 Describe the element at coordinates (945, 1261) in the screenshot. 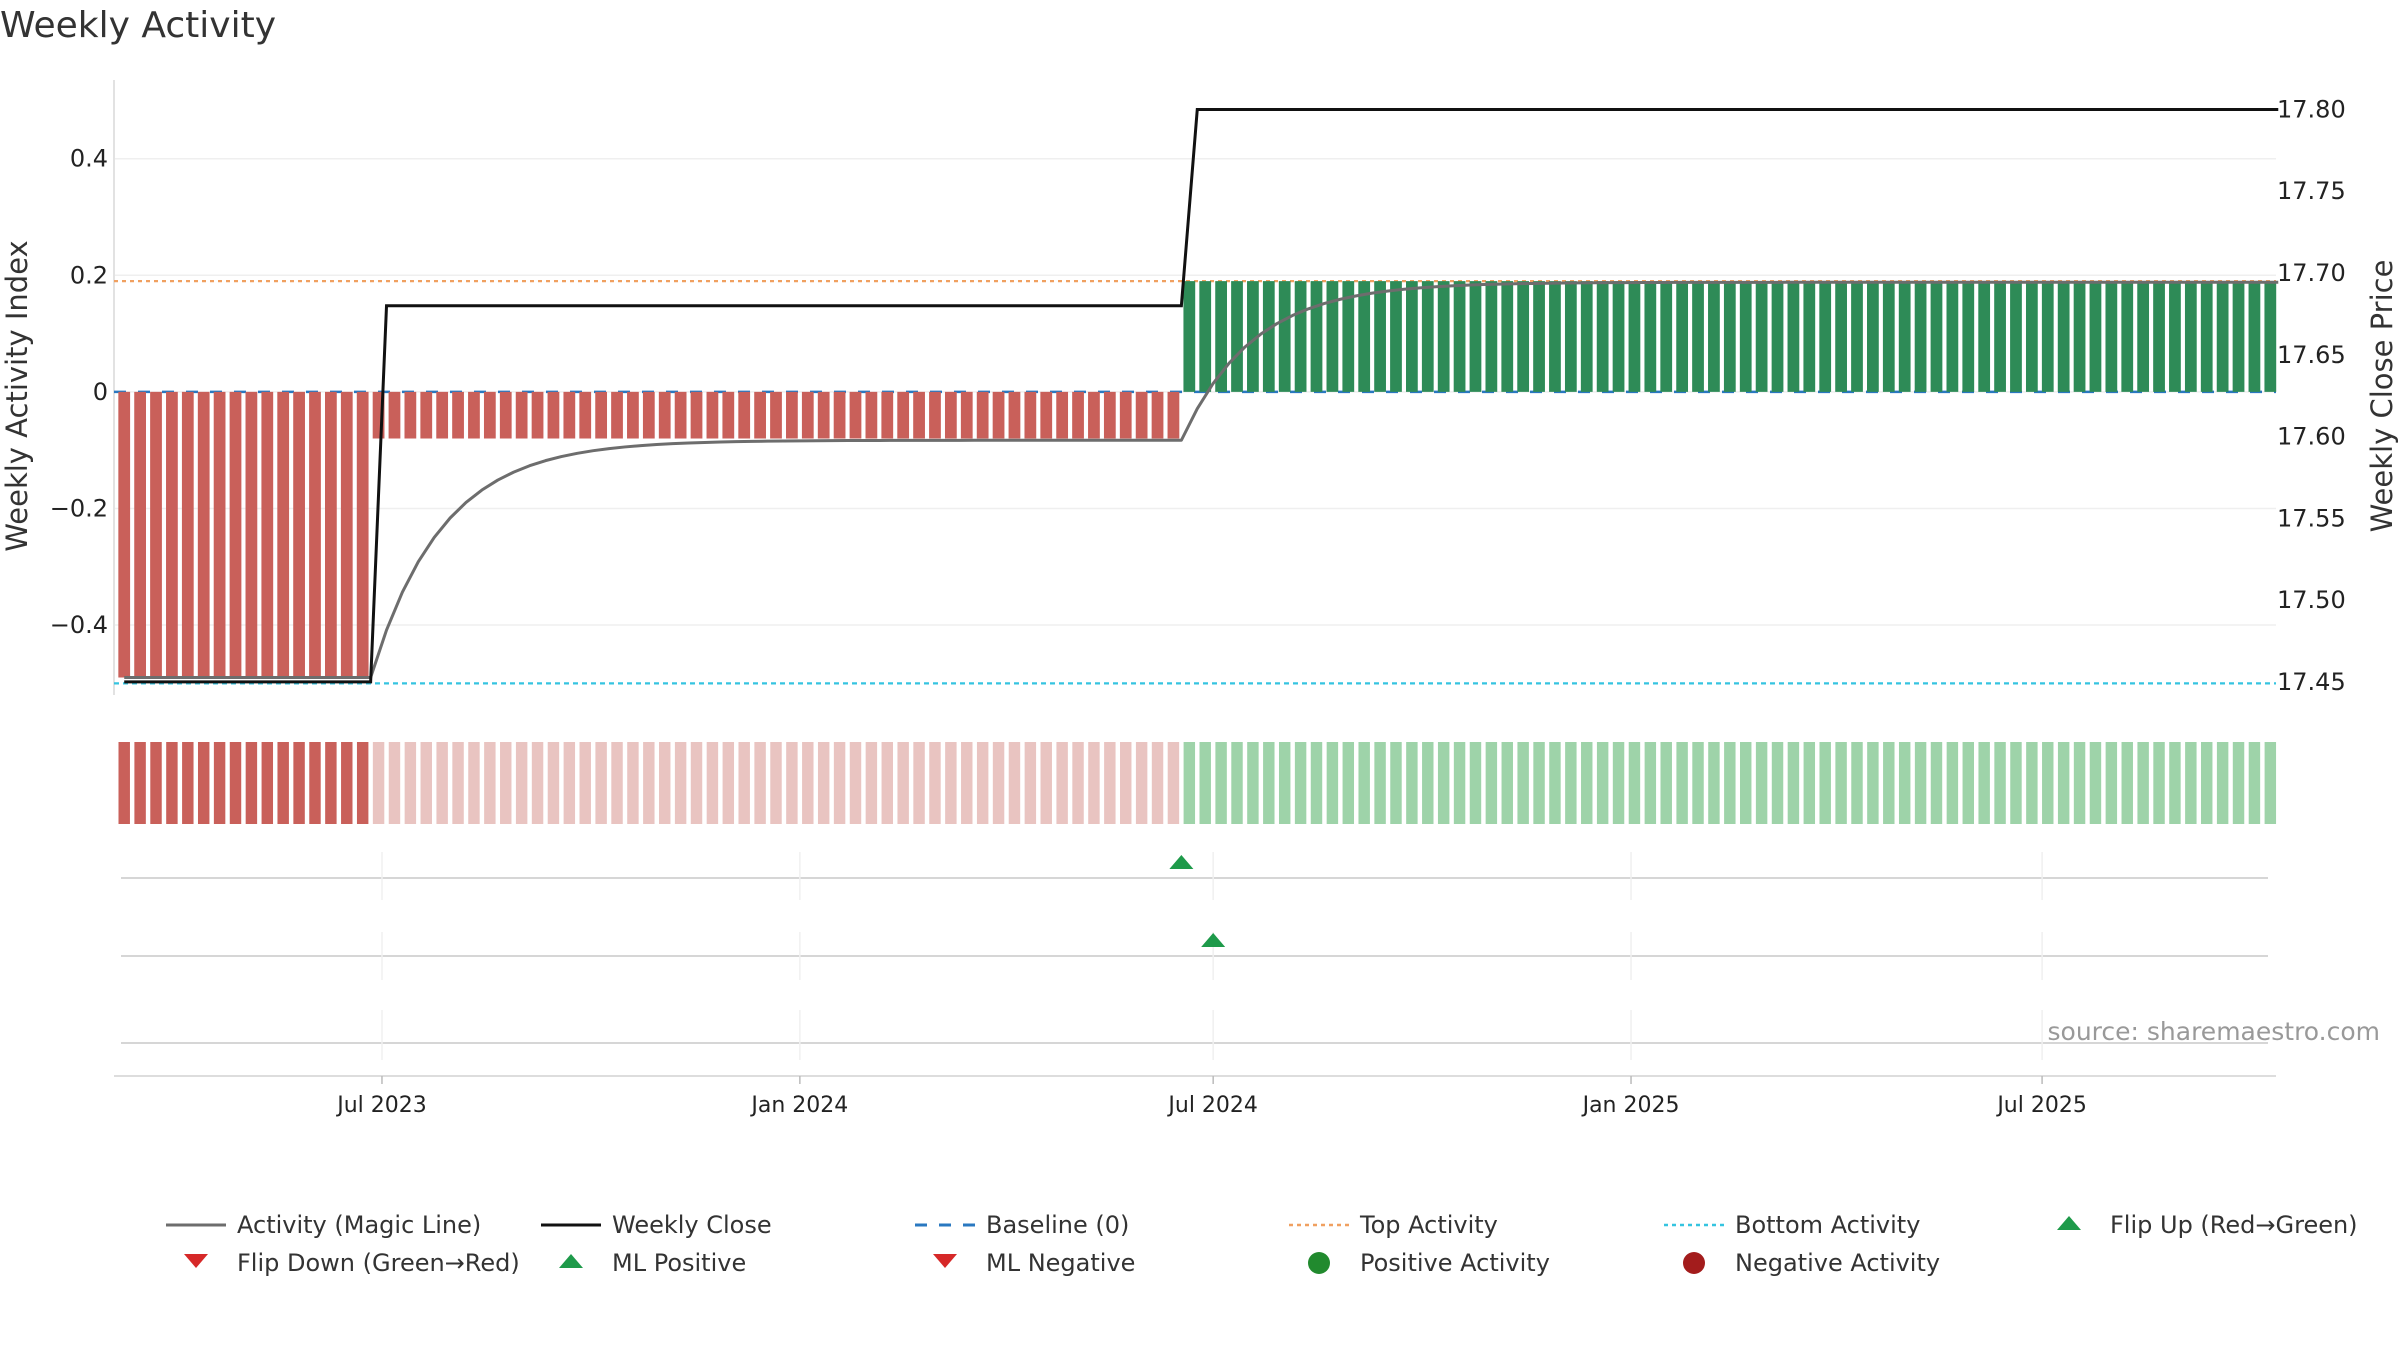

I see `triangle-down-icon` at that location.